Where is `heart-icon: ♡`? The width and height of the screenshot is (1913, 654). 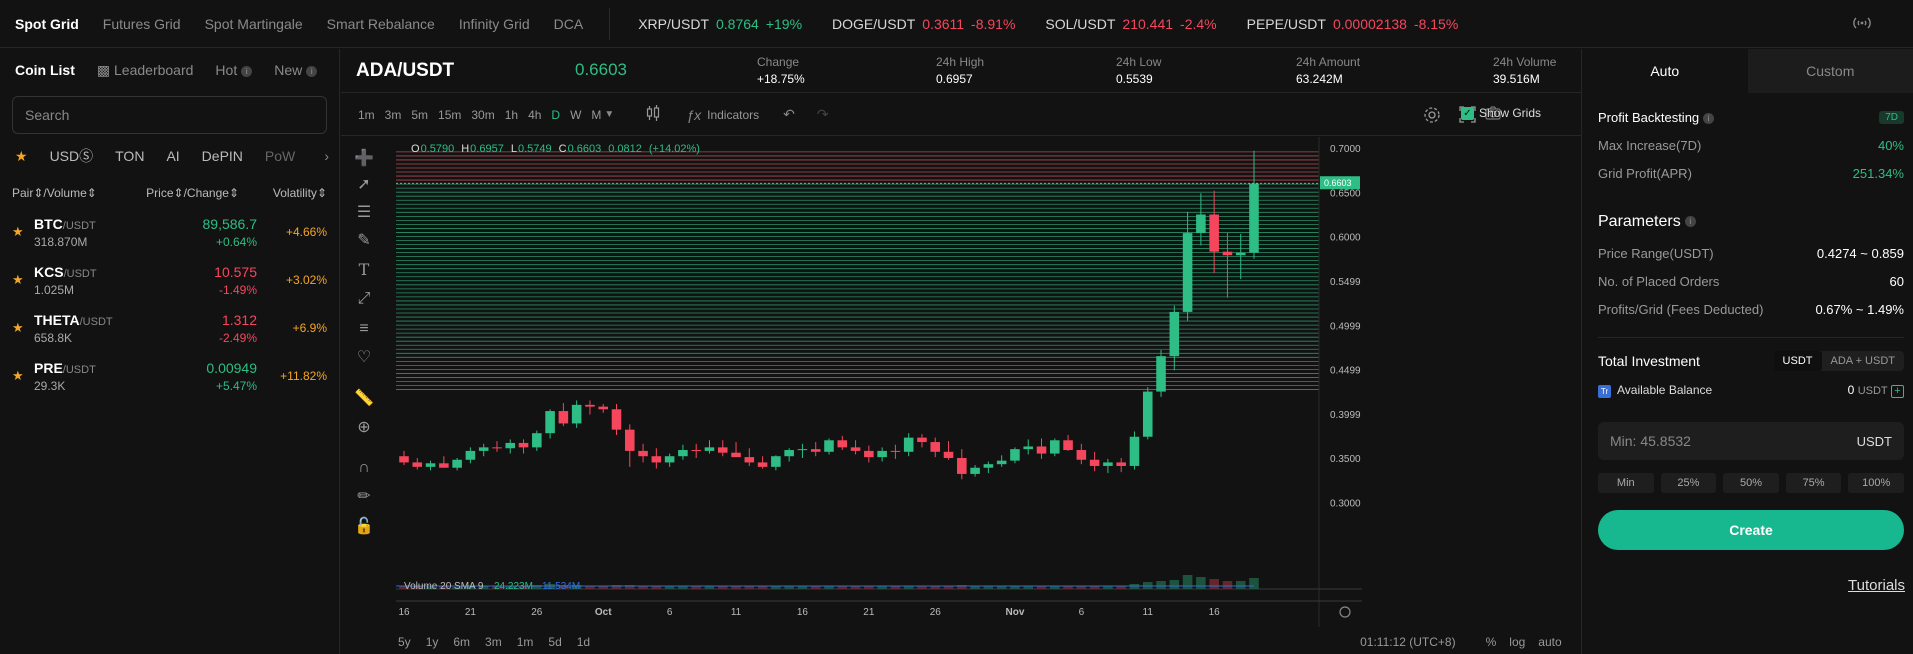 heart-icon: ♡ is located at coordinates (364, 357).